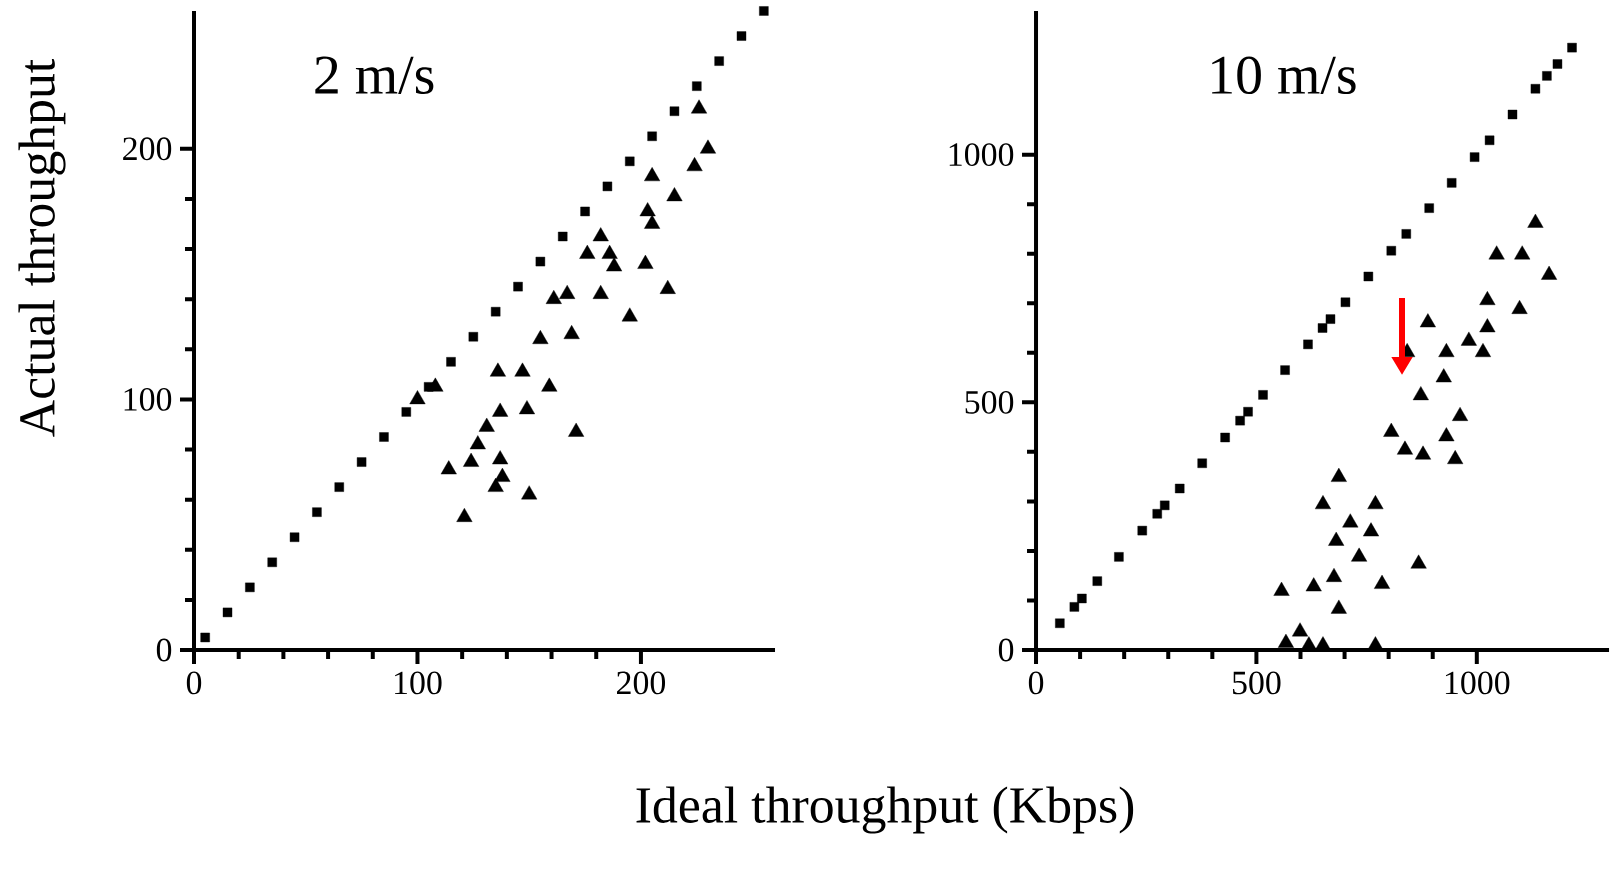 The image size is (1616, 869). I want to click on y-tick-label: 0, so click(1006, 650).